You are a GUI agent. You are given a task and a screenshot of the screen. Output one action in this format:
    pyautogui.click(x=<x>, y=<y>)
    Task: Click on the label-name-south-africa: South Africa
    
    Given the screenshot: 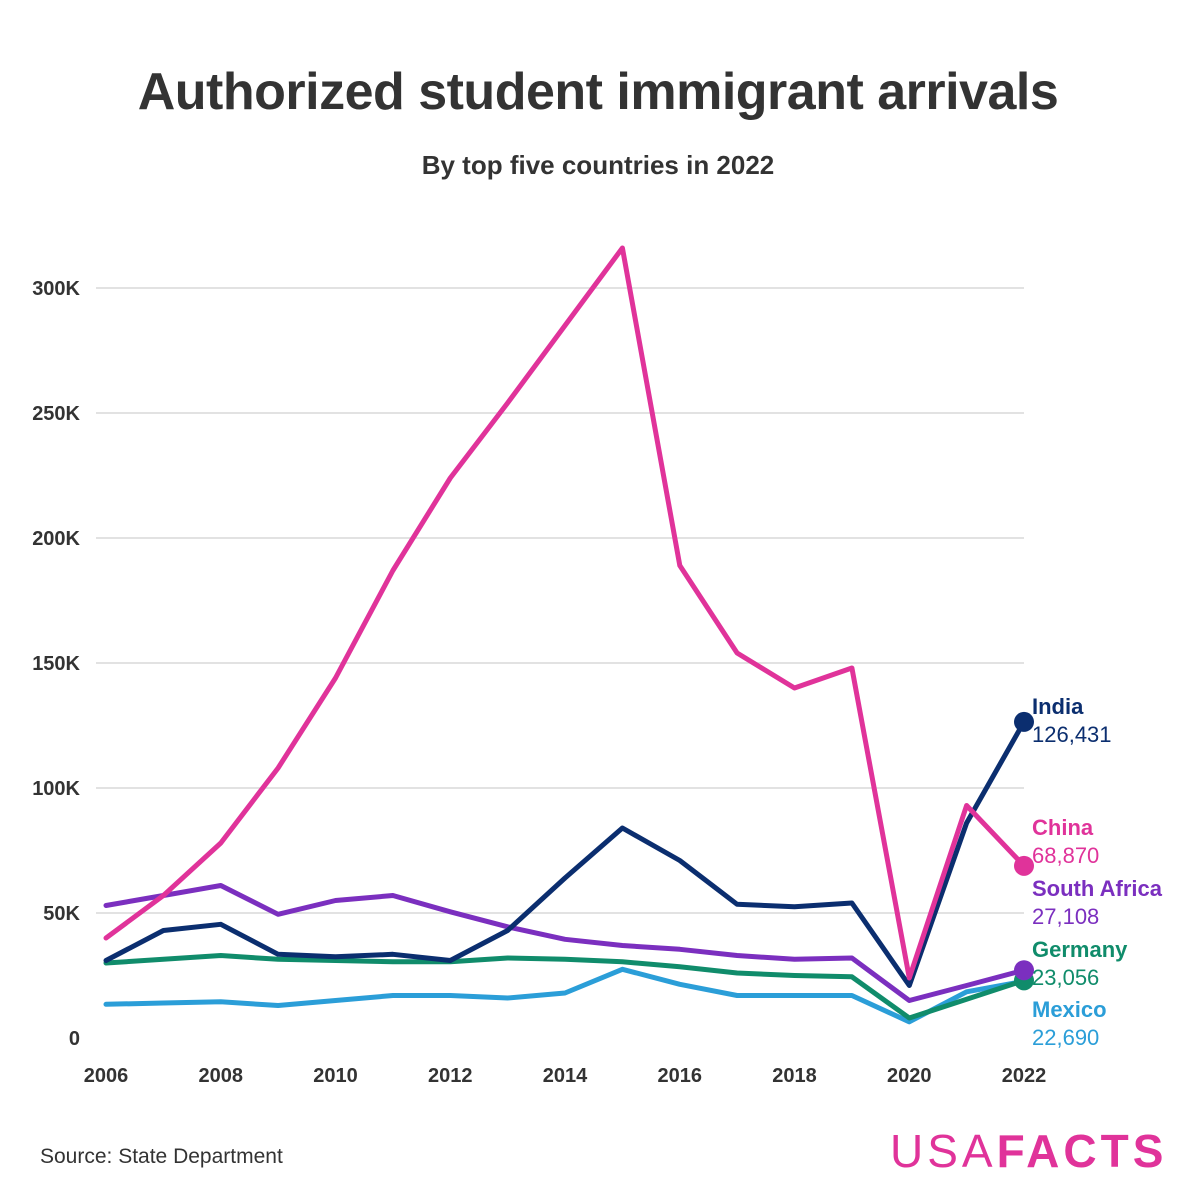 What is the action you would take?
    pyautogui.click(x=1097, y=888)
    